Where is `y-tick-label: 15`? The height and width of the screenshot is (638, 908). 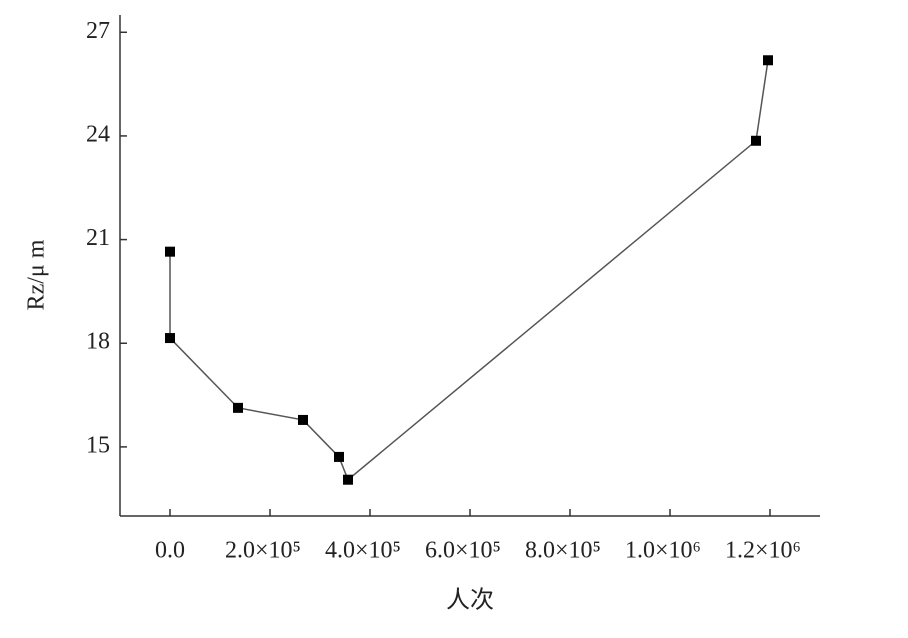 y-tick-label: 15 is located at coordinates (98, 445).